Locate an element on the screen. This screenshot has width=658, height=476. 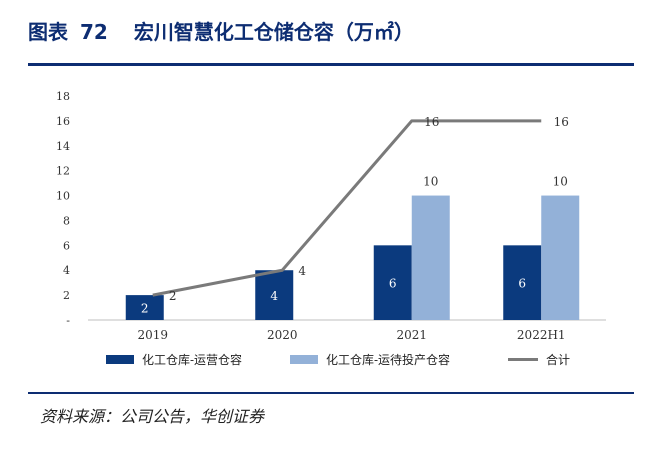
x-axis: 2019 2020 2021 2022H1 is located at coordinates (351, 335).